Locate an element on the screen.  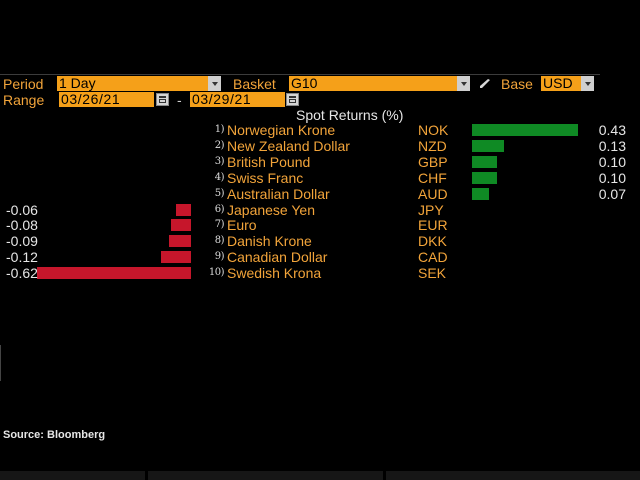
rank-number: 5) is located at coordinates (219, 193).